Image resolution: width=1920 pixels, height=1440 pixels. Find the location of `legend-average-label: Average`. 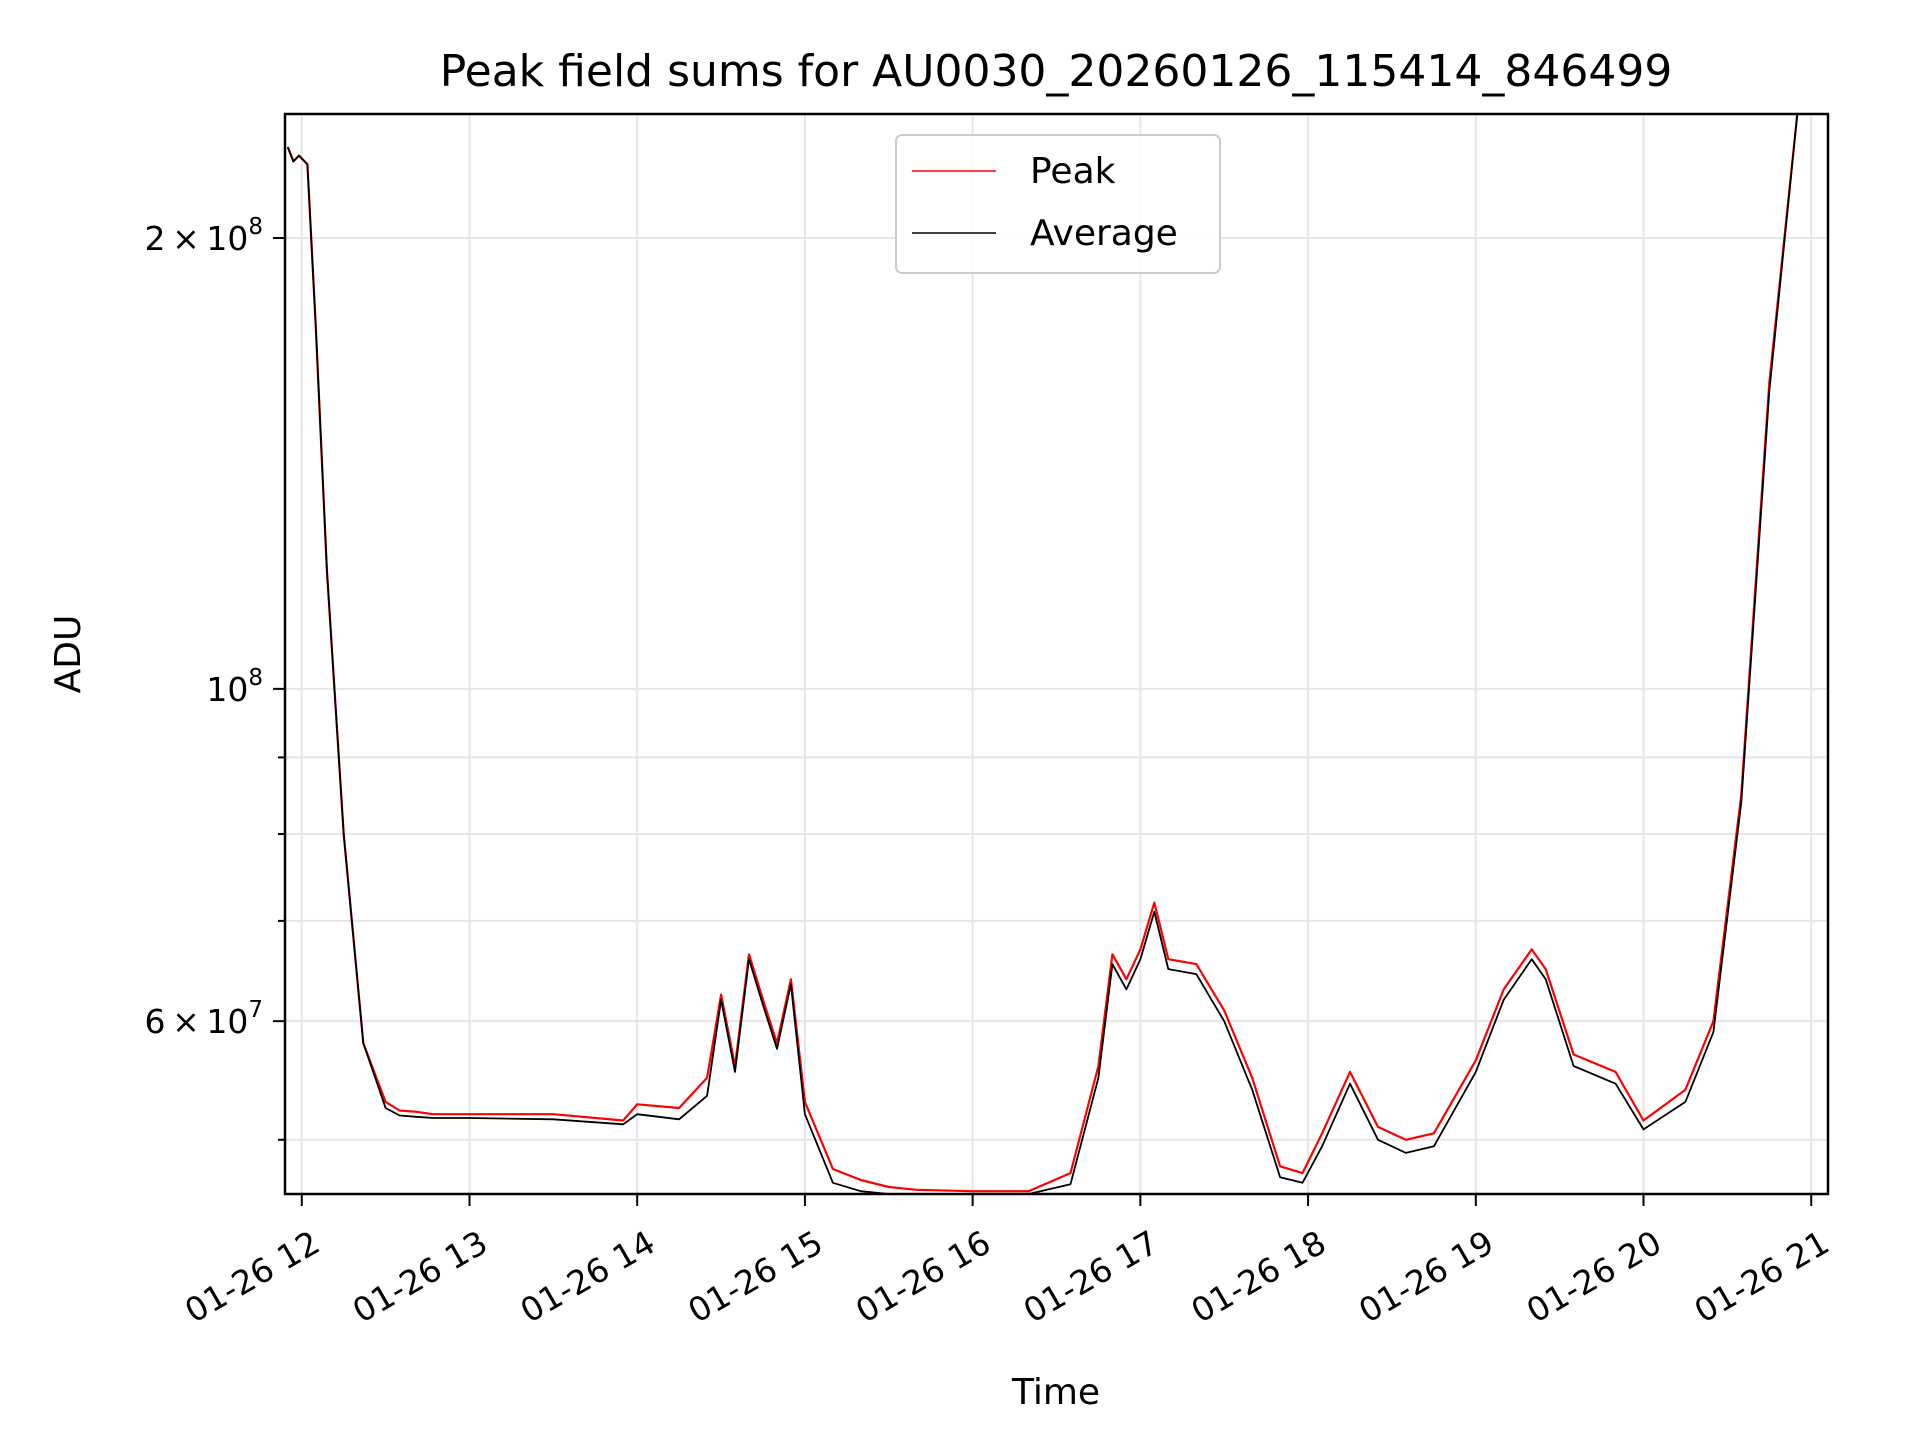

legend-average-label: Average is located at coordinates (1104, 233).